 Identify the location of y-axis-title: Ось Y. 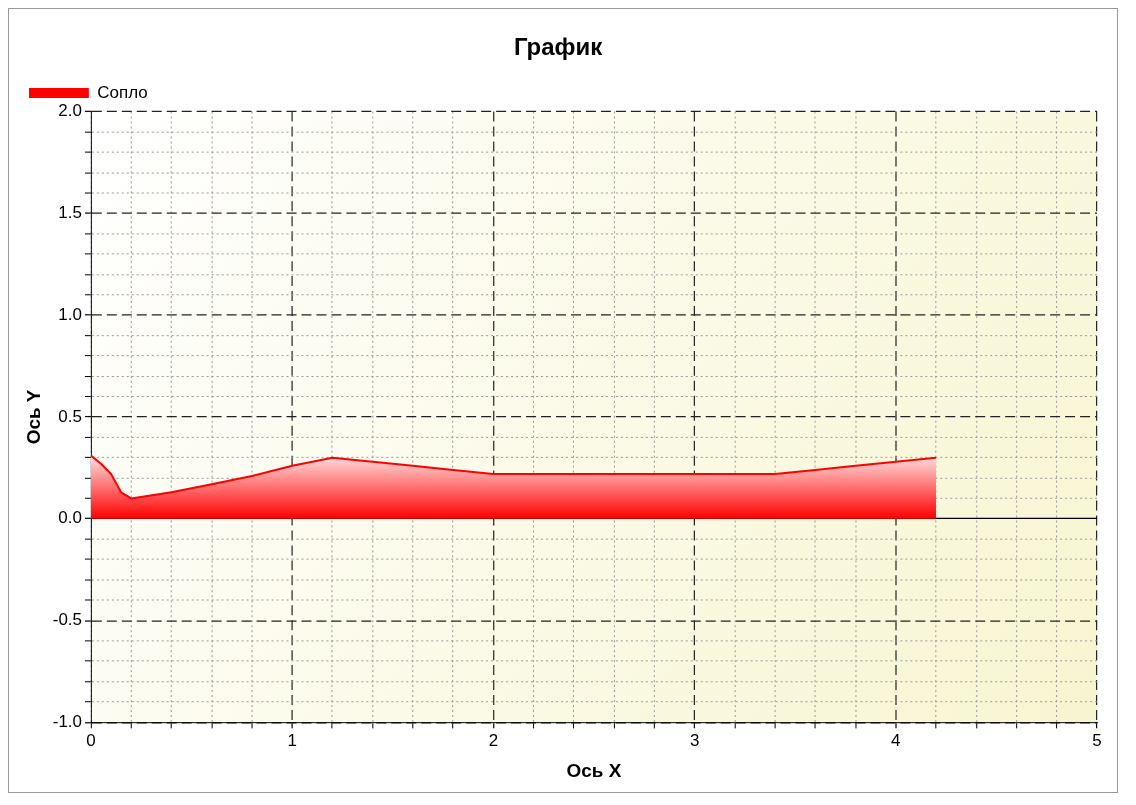
(33, 417).